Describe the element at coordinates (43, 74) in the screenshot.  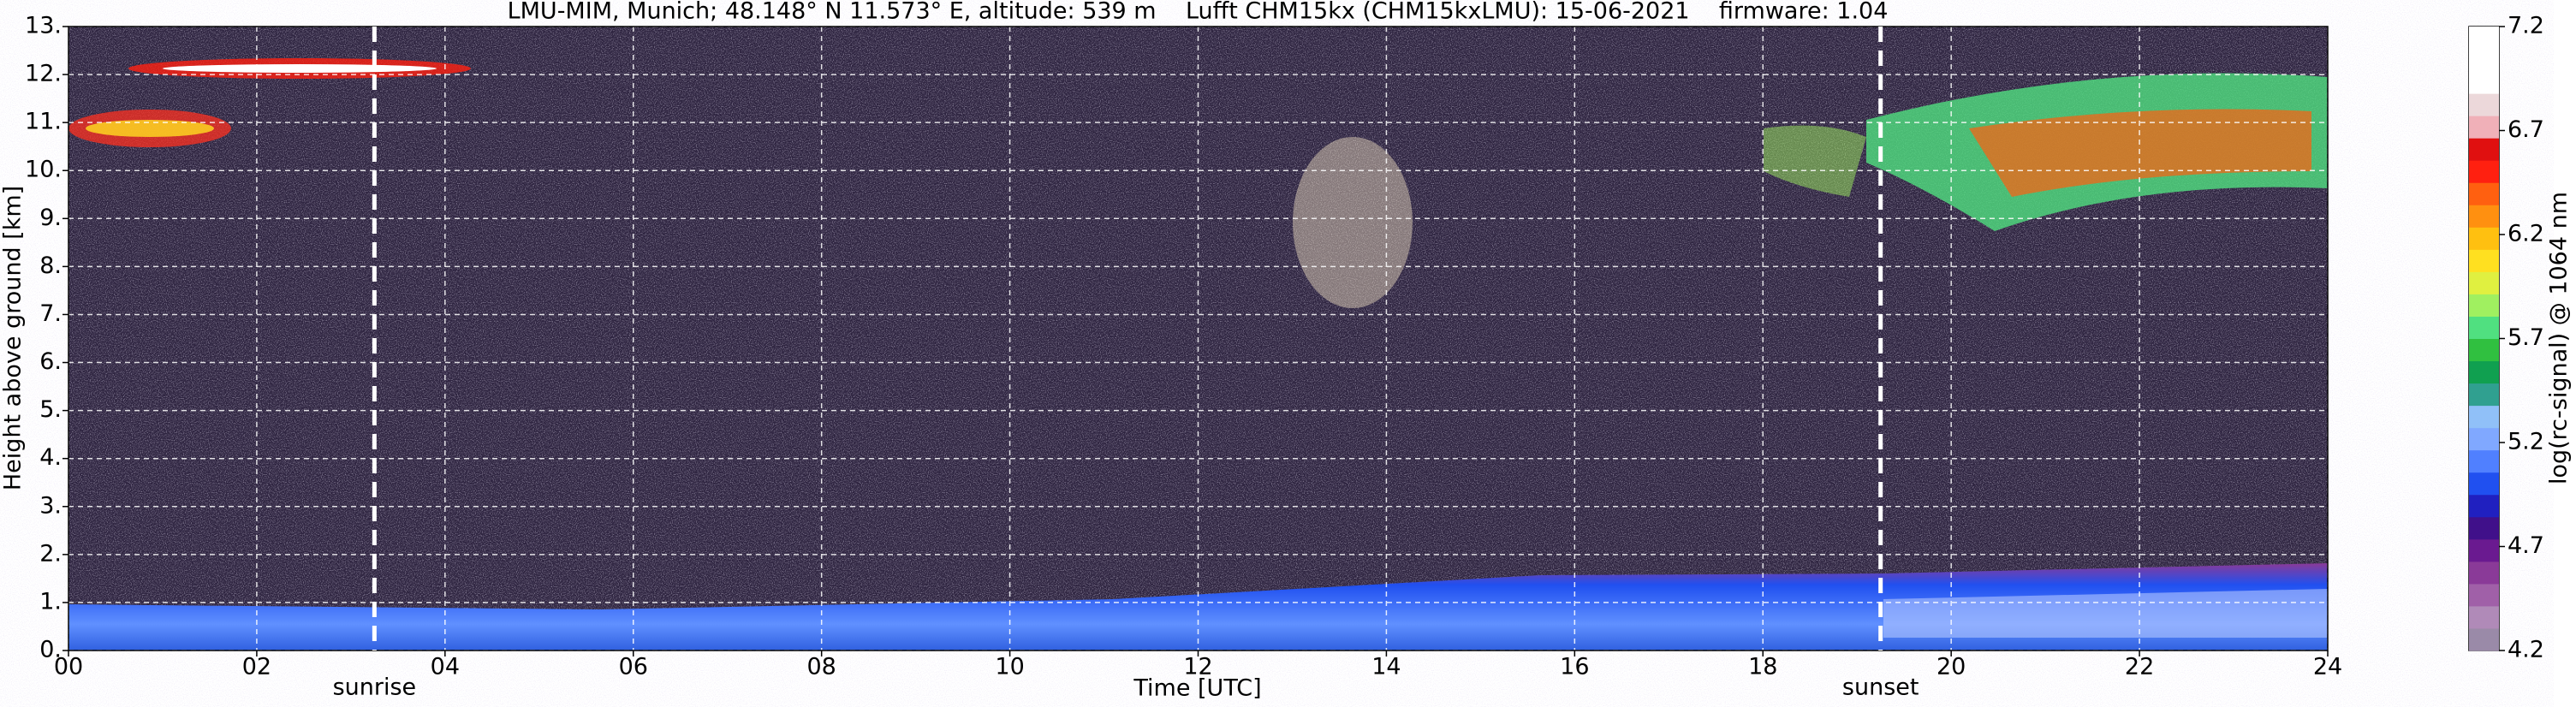
I see `y-tick-label: 12.` at that location.